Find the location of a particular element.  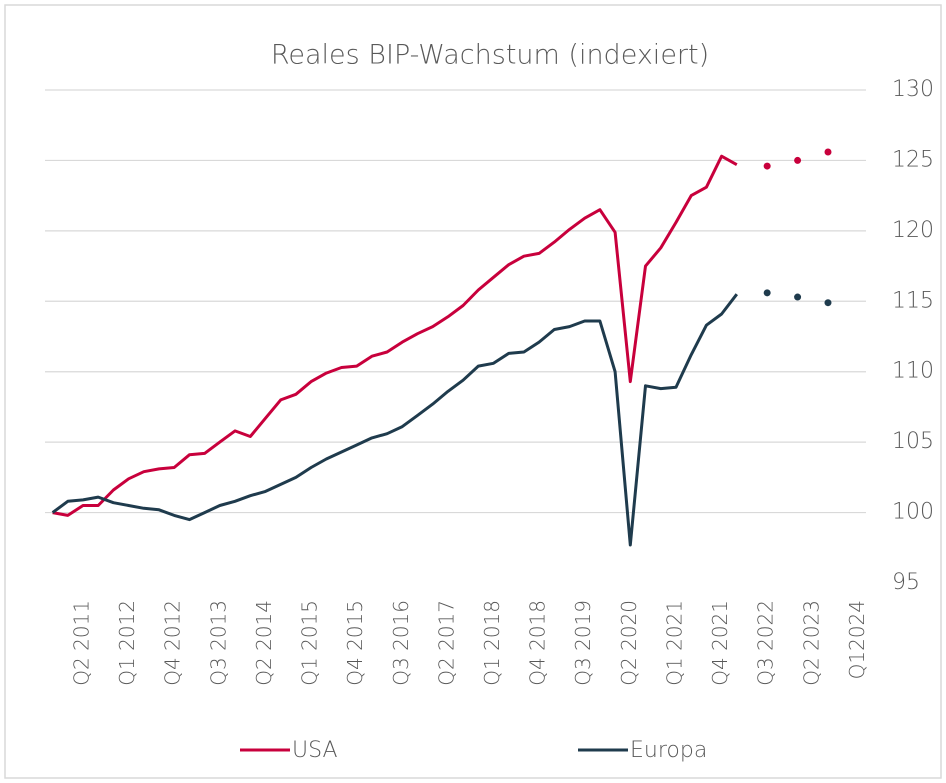

x-tick-label: Q1 2015 is located at coordinates (310, 643).